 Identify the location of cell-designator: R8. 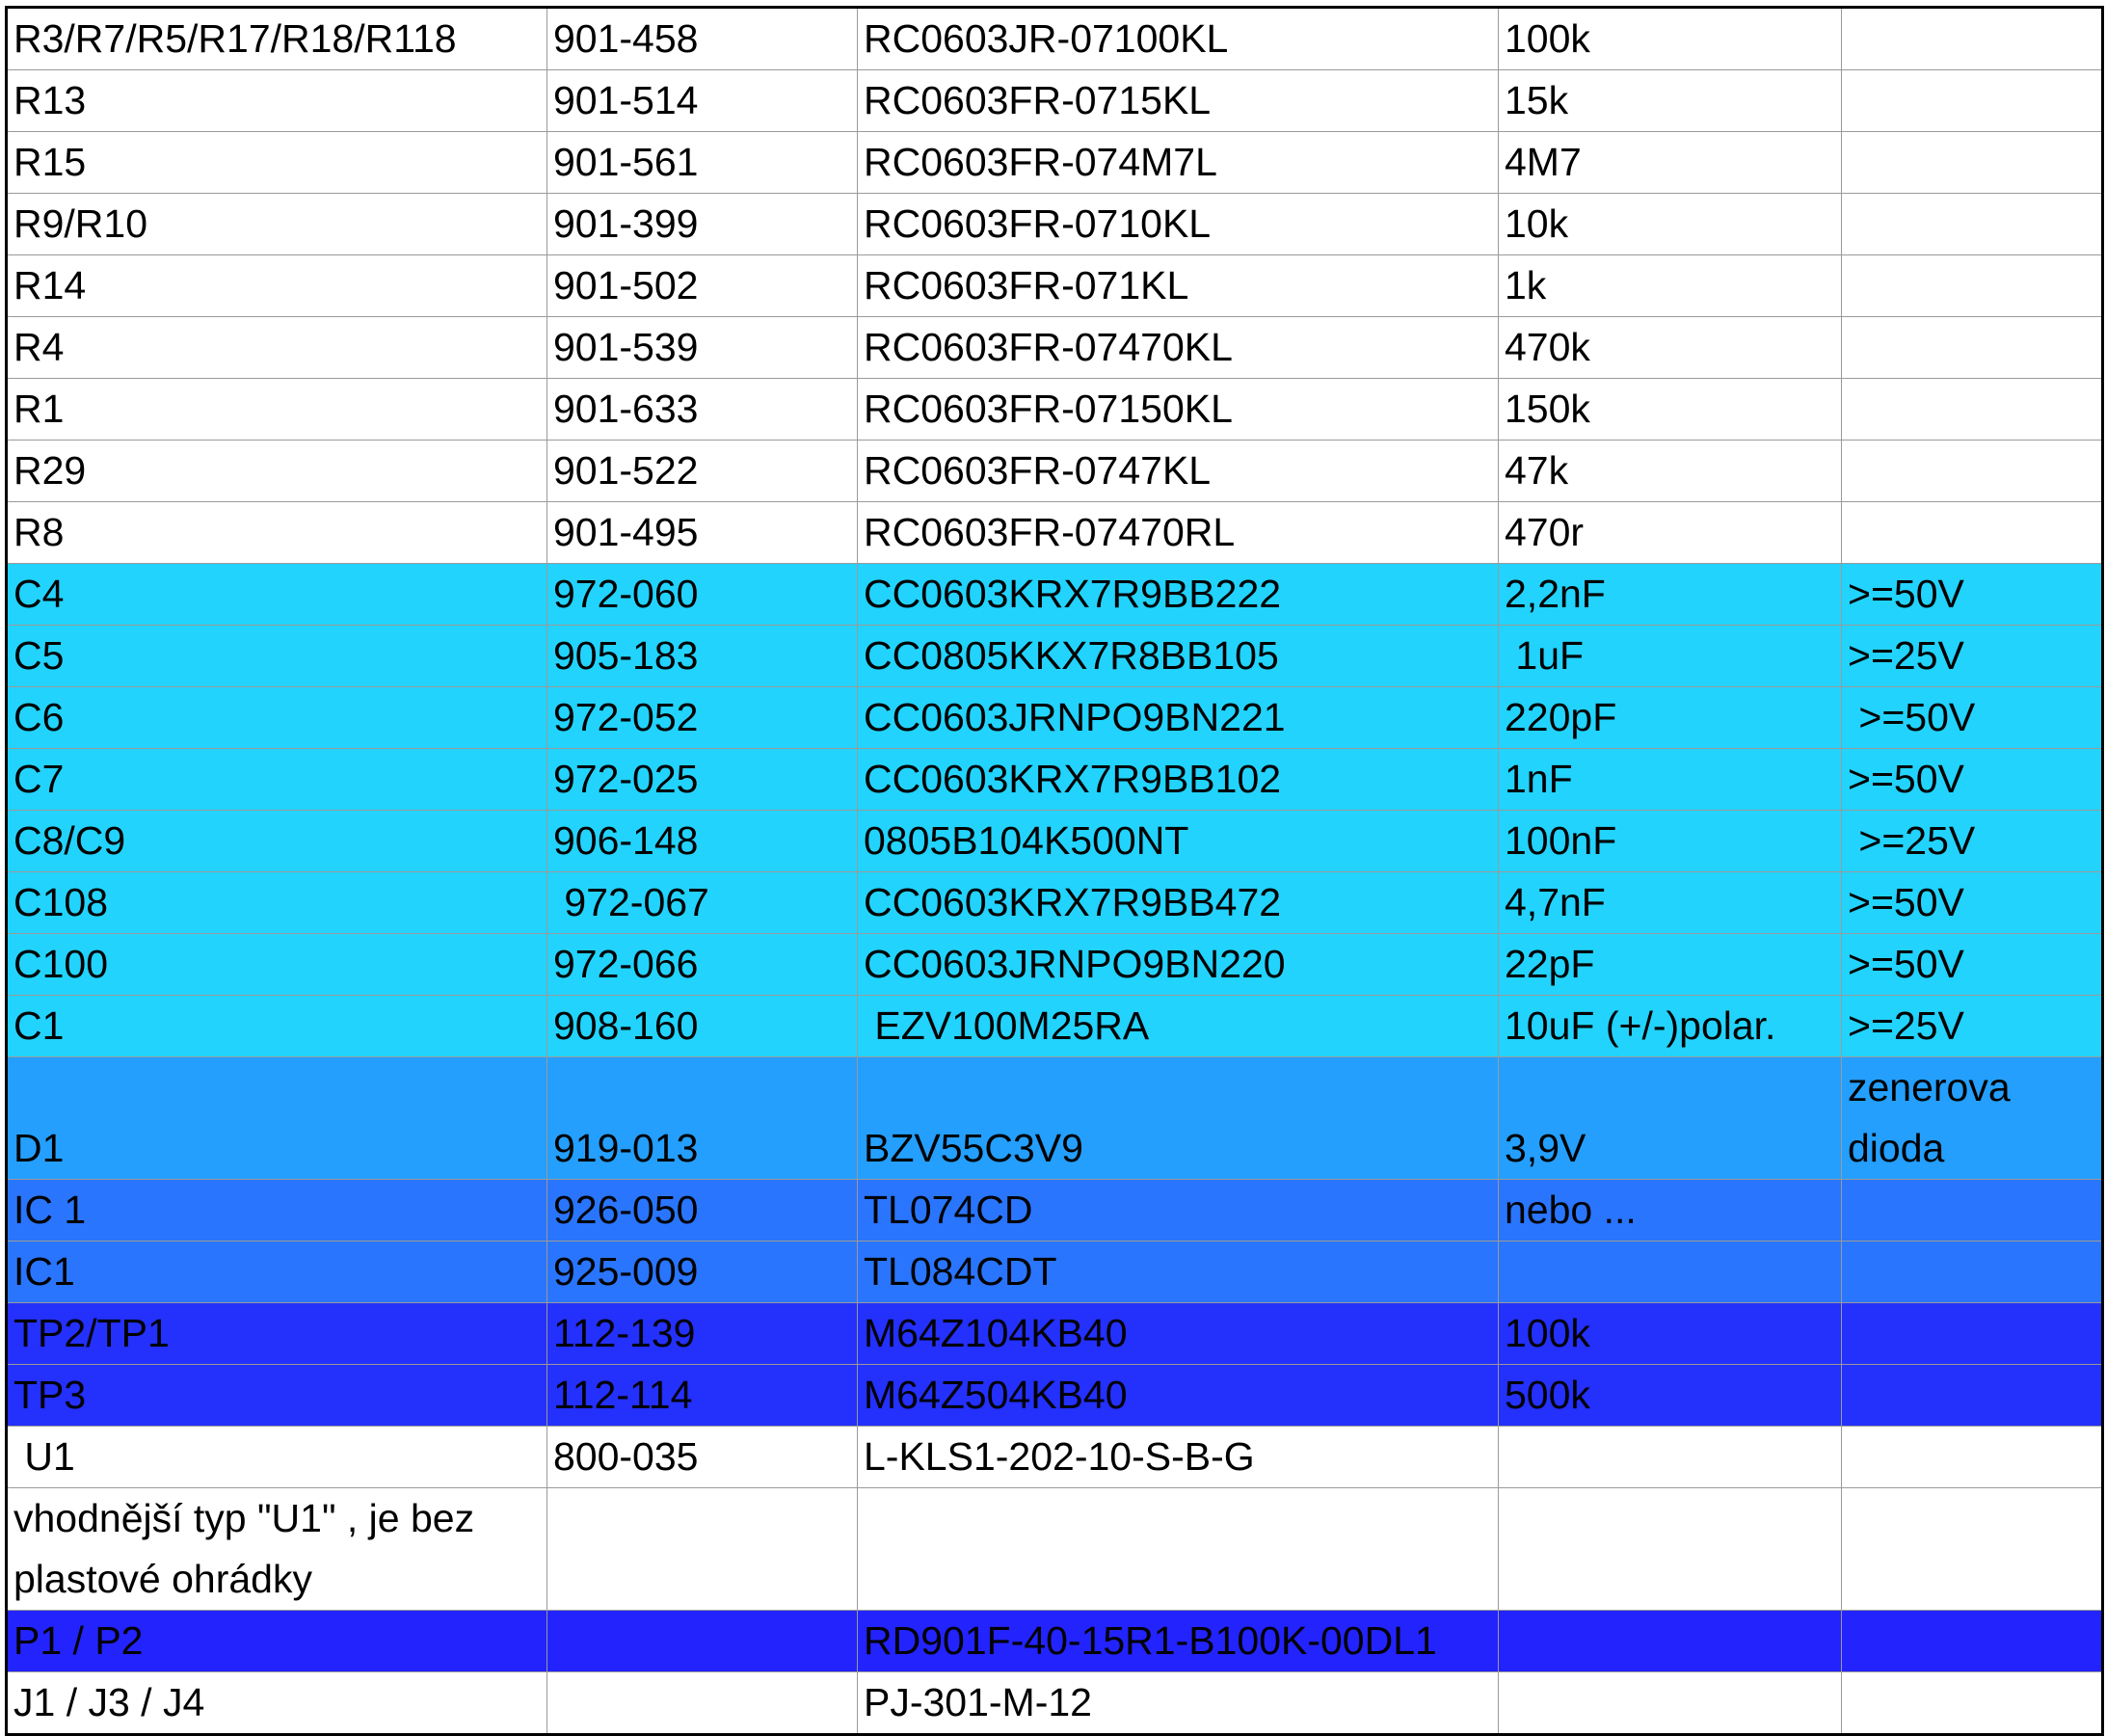
(276, 532).